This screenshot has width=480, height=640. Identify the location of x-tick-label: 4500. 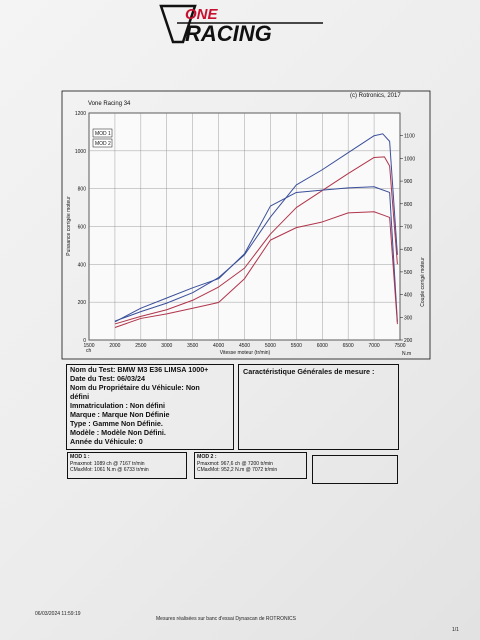
(244, 346).